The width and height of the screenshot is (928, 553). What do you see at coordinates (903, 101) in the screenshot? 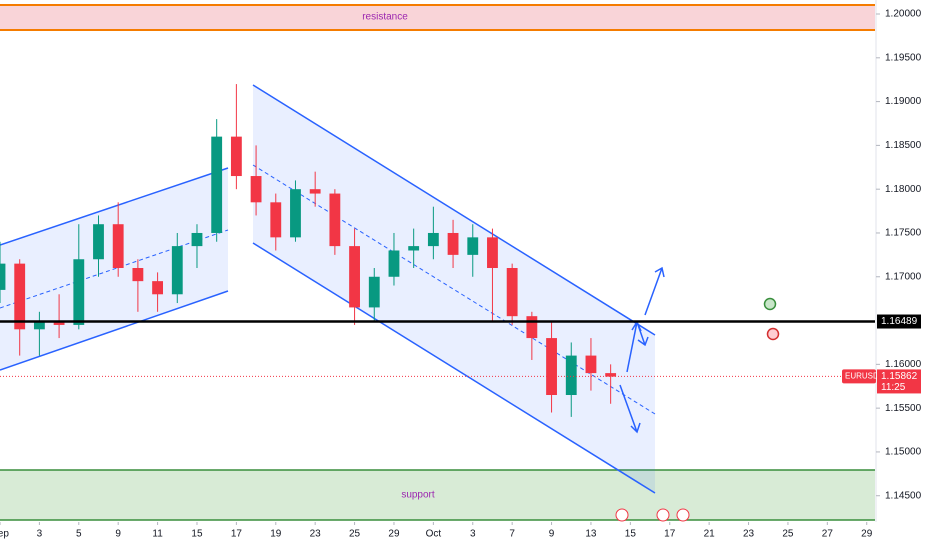
I see `y-tick-label: 1.19000` at bounding box center [903, 101].